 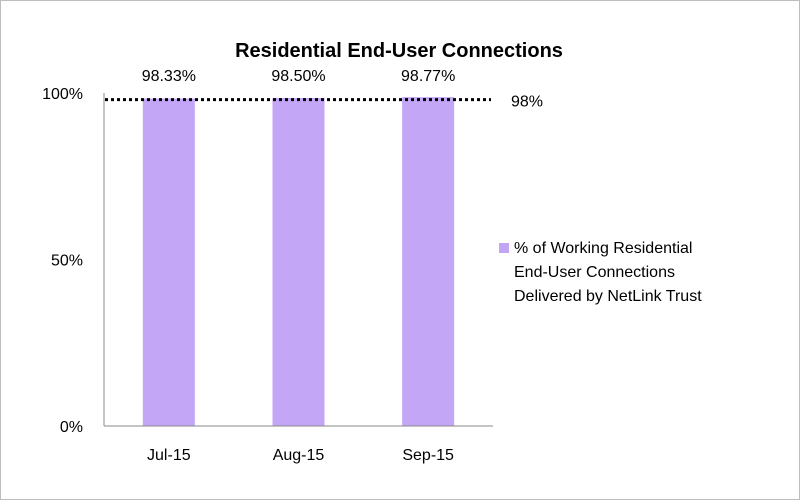 I want to click on data-label: 98.33%, so click(x=169, y=76).